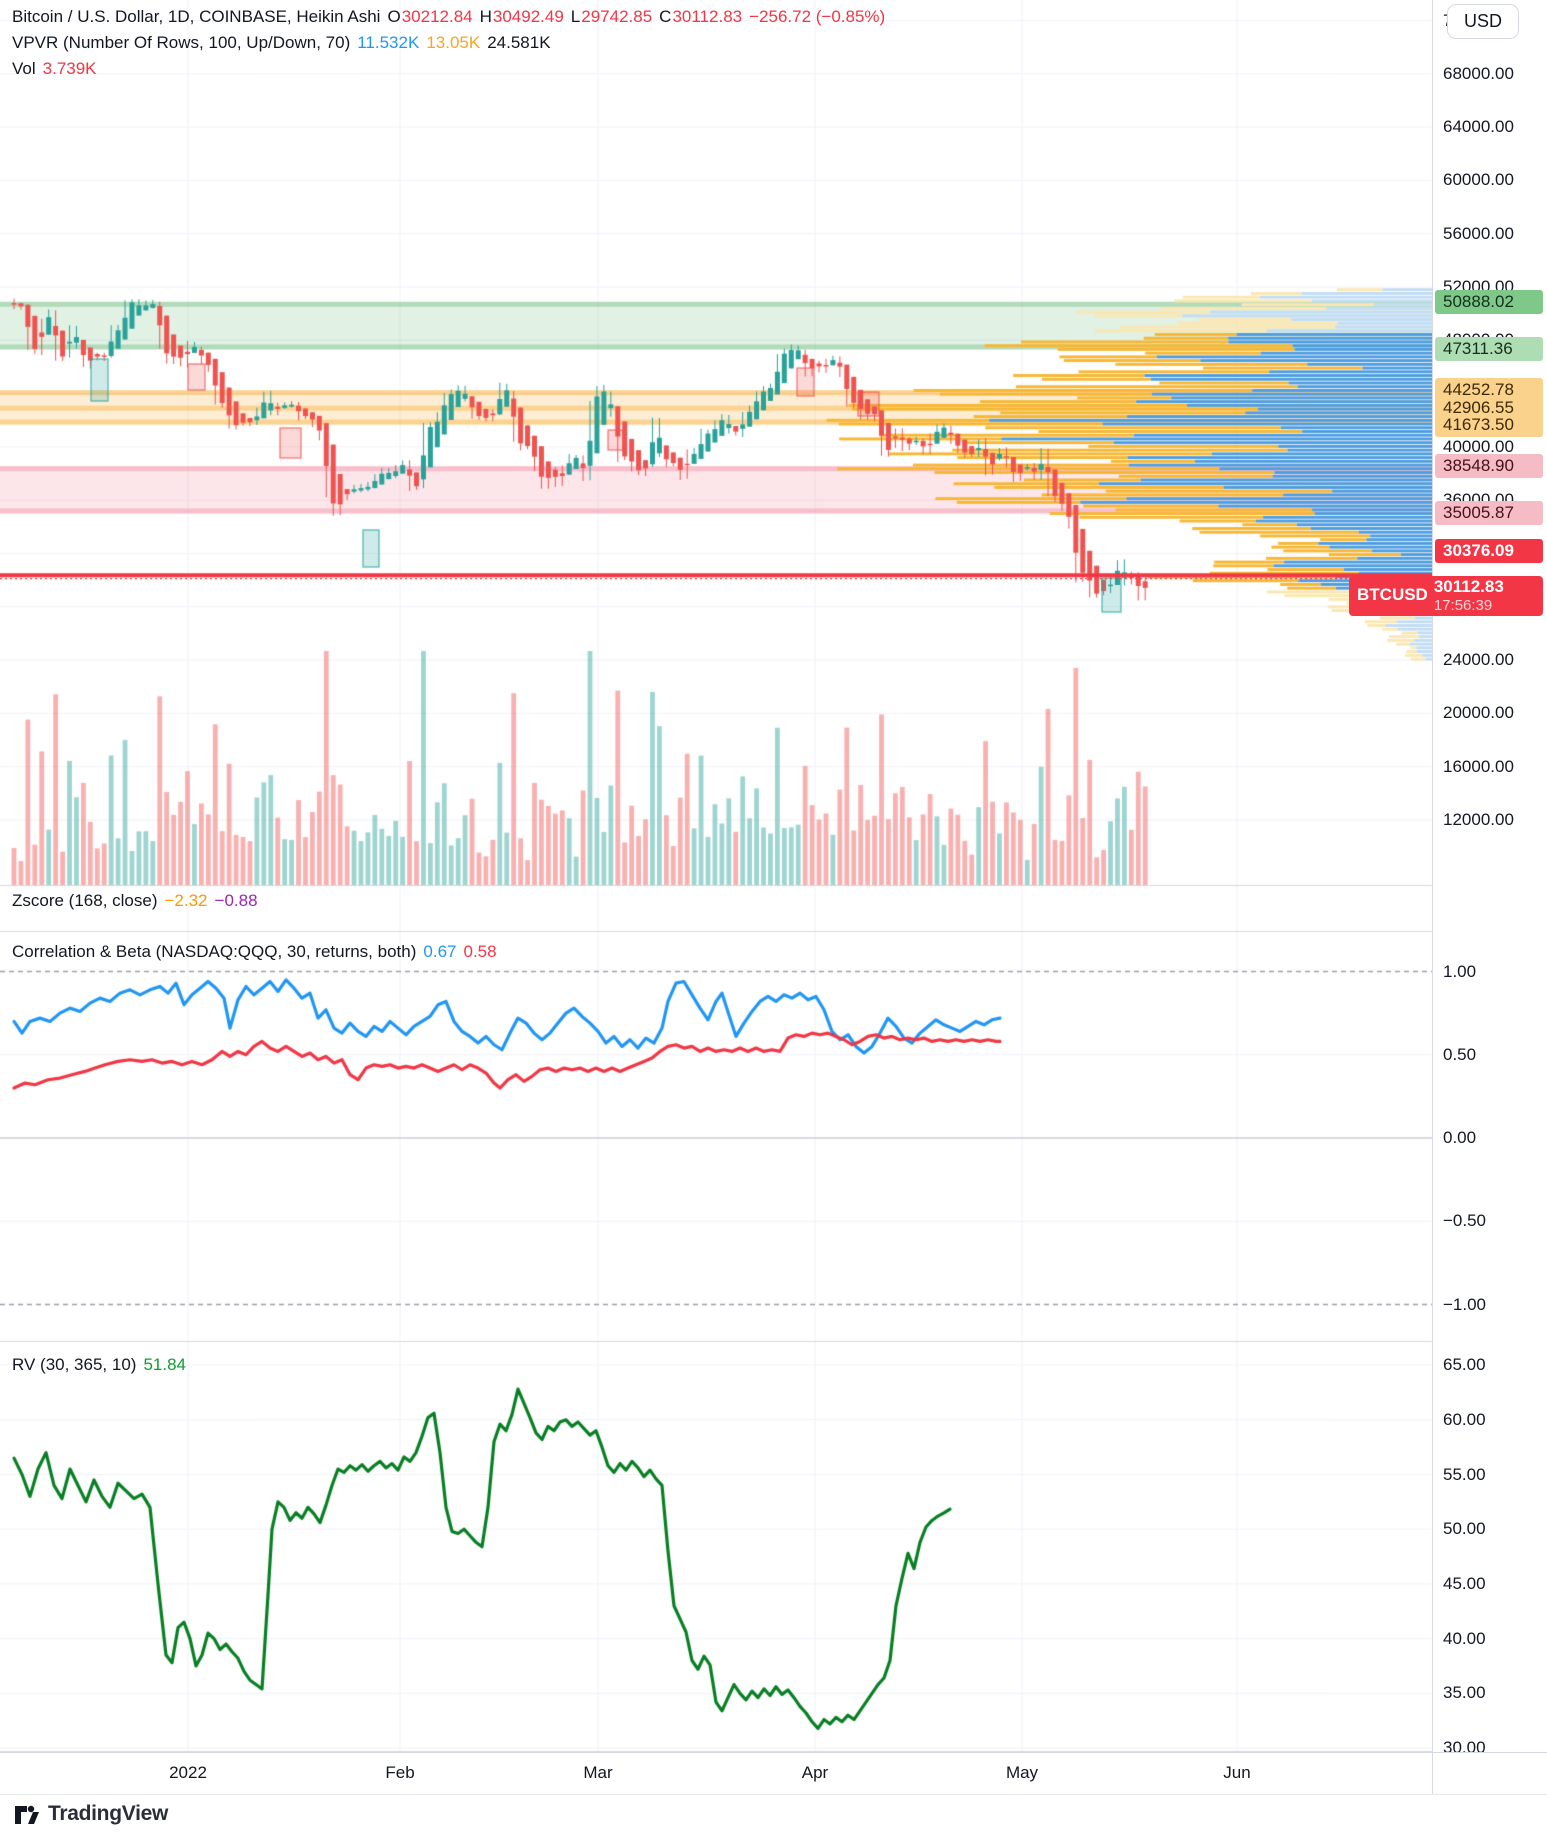  Describe the element at coordinates (1489, 551) in the screenshot. I see `price-level-badge: 30376.09` at that location.